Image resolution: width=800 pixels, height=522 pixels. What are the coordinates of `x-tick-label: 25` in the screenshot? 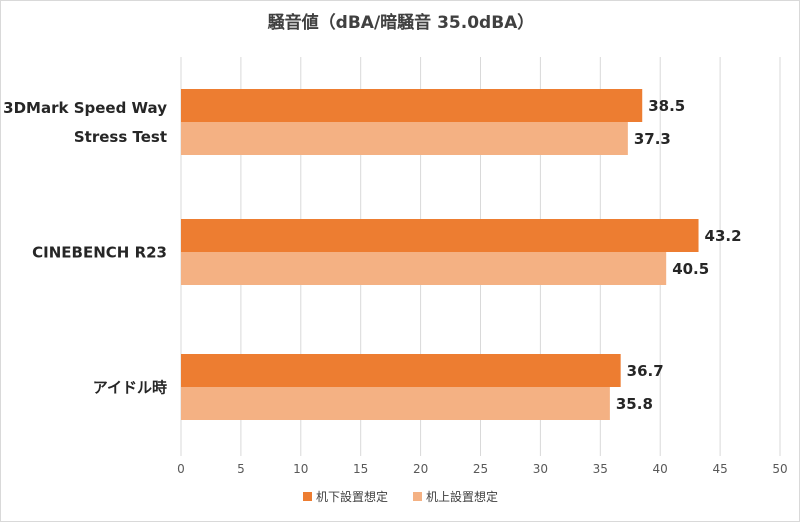 It's located at (480, 469).